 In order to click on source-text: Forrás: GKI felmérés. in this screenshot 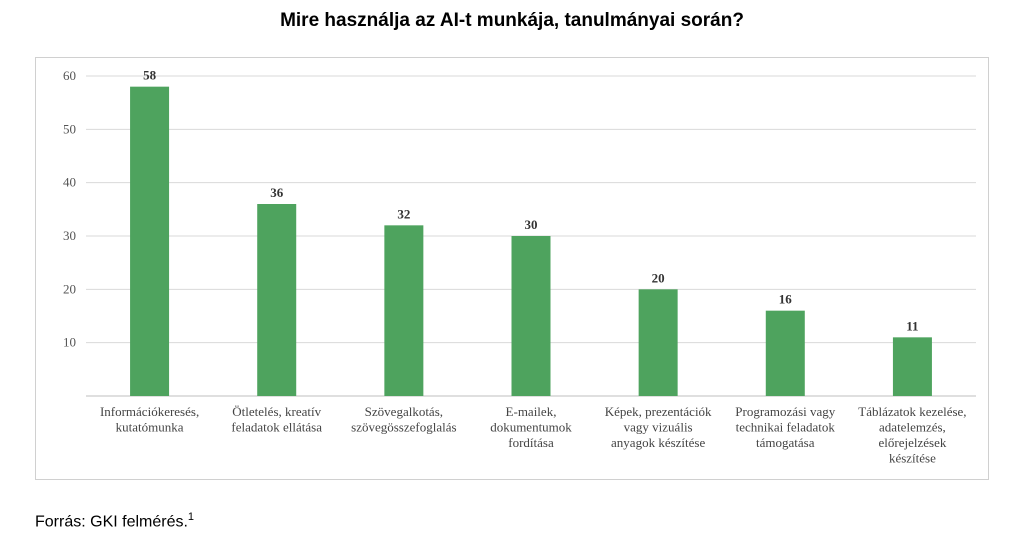, I will do `click(111, 522)`.